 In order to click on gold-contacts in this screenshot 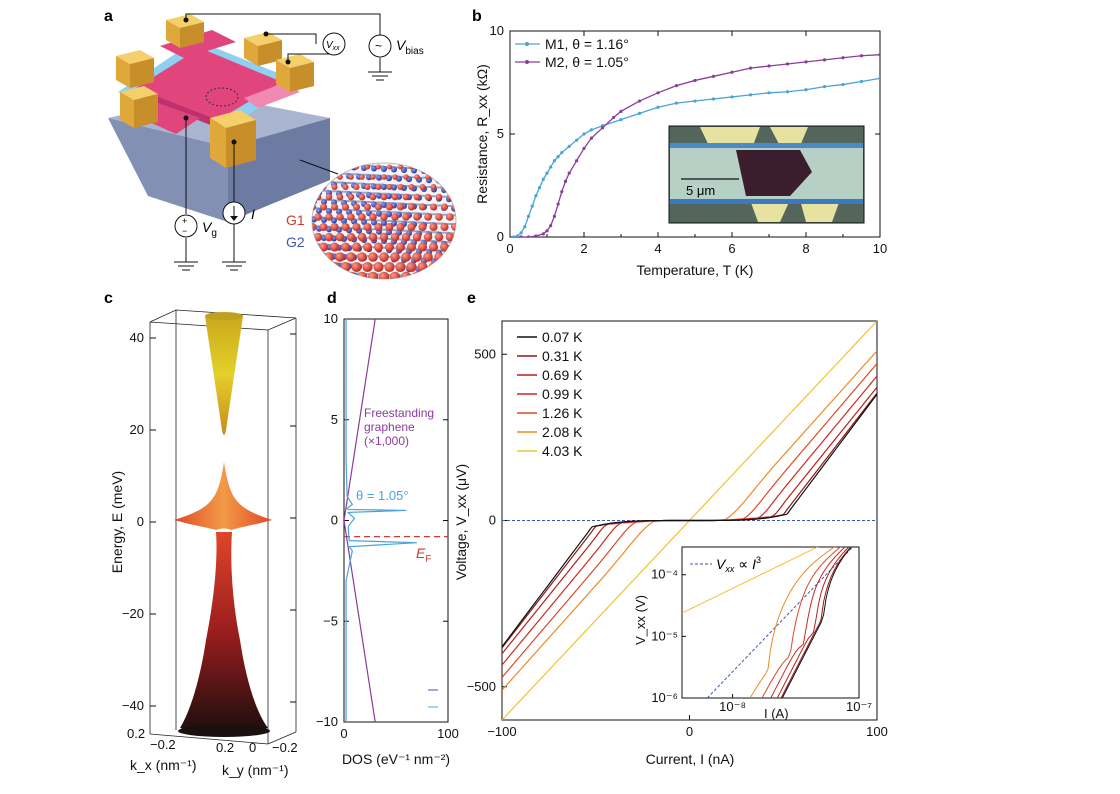, I will do `click(215, 91)`.